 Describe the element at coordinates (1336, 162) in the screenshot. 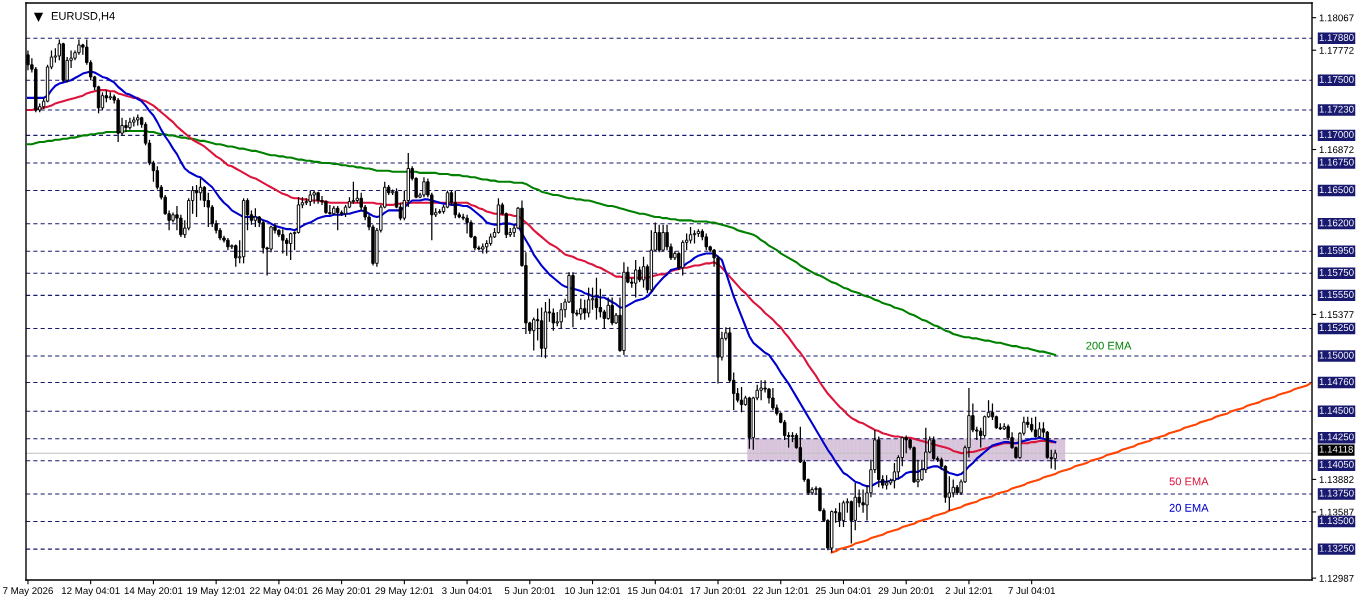

I see `ref-line-label: 1.16750` at that location.